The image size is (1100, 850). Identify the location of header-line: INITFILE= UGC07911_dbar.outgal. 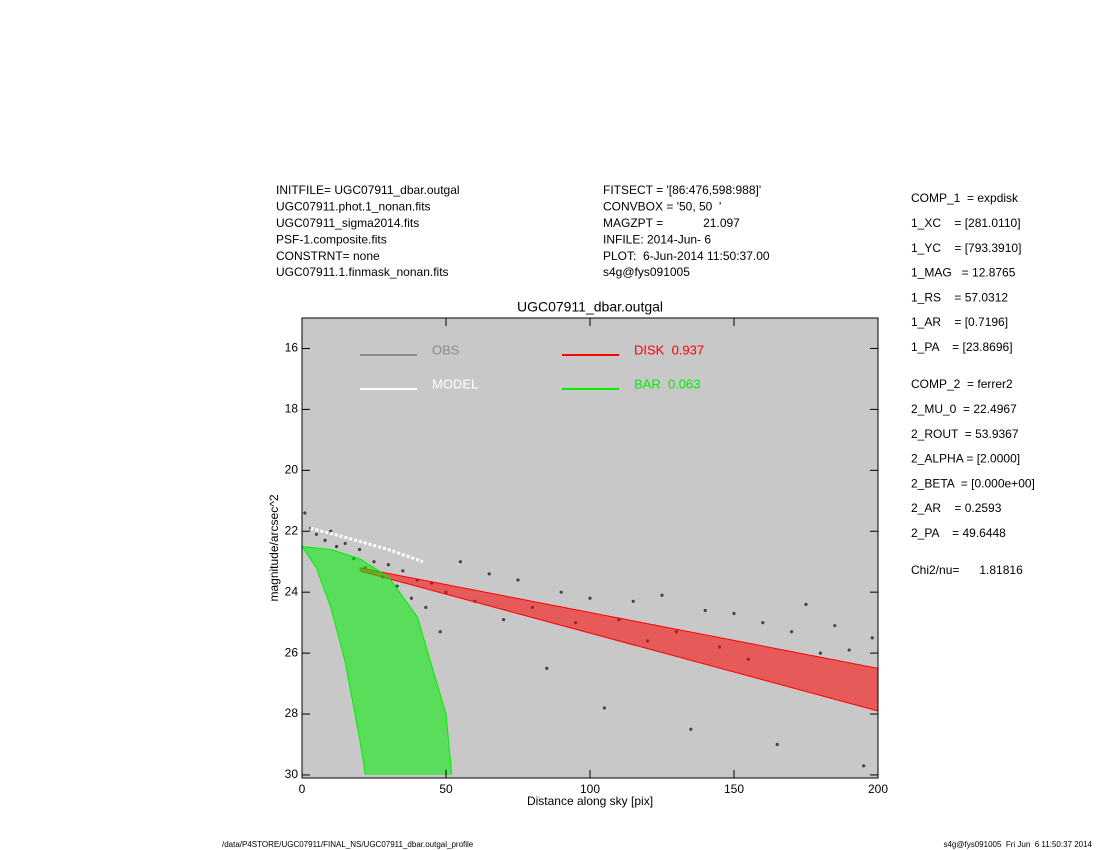
(368, 190).